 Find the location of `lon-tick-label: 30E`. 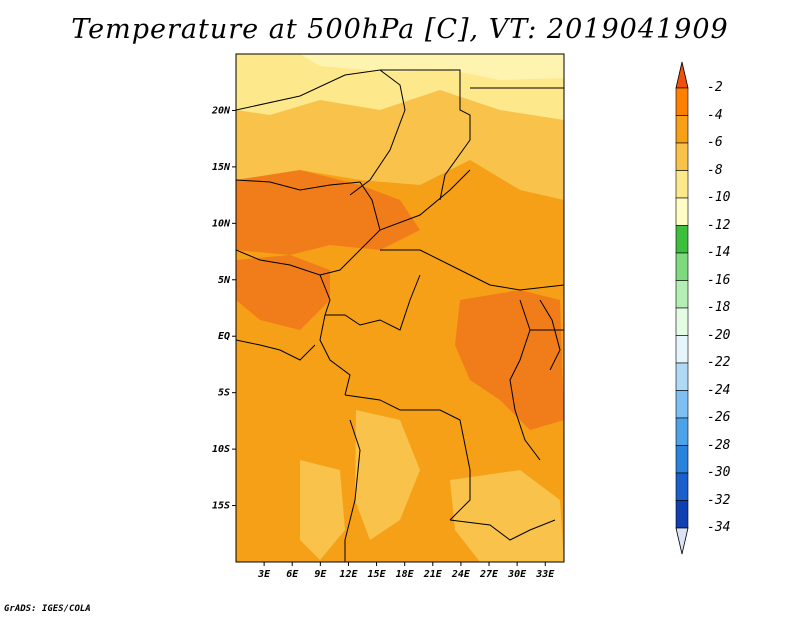

lon-tick-label: 30E is located at coordinates (517, 574).